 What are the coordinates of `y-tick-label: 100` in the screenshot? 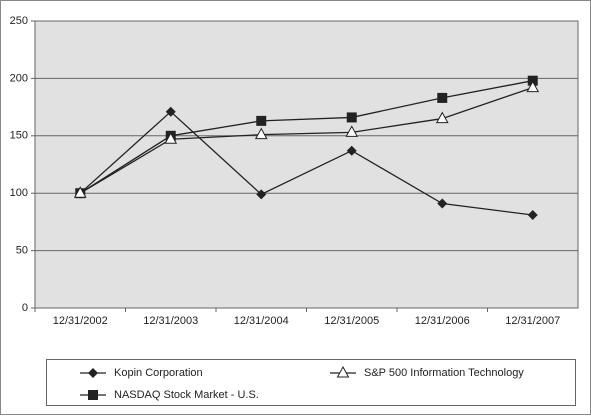 It's located at (19, 193).